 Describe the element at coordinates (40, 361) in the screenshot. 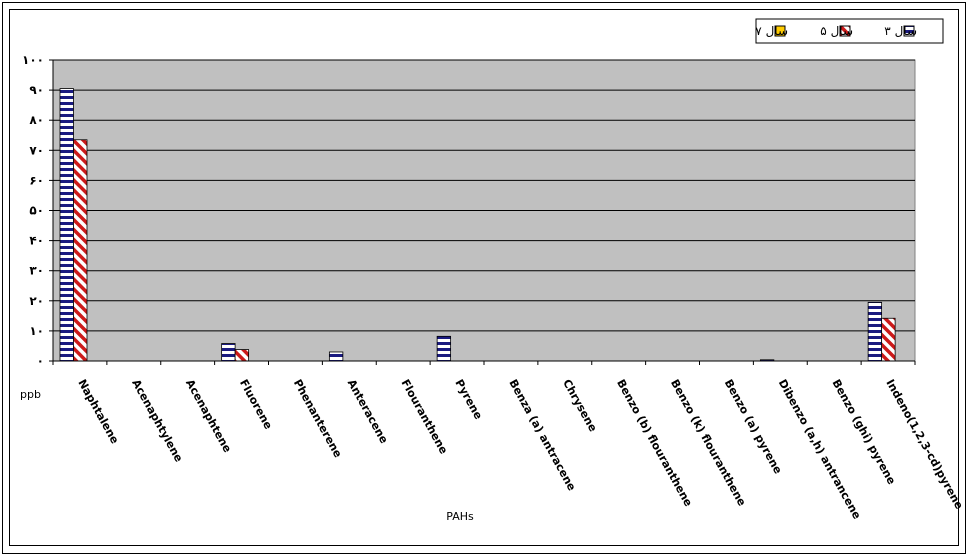

I see `y-tick-label: ۰` at that location.